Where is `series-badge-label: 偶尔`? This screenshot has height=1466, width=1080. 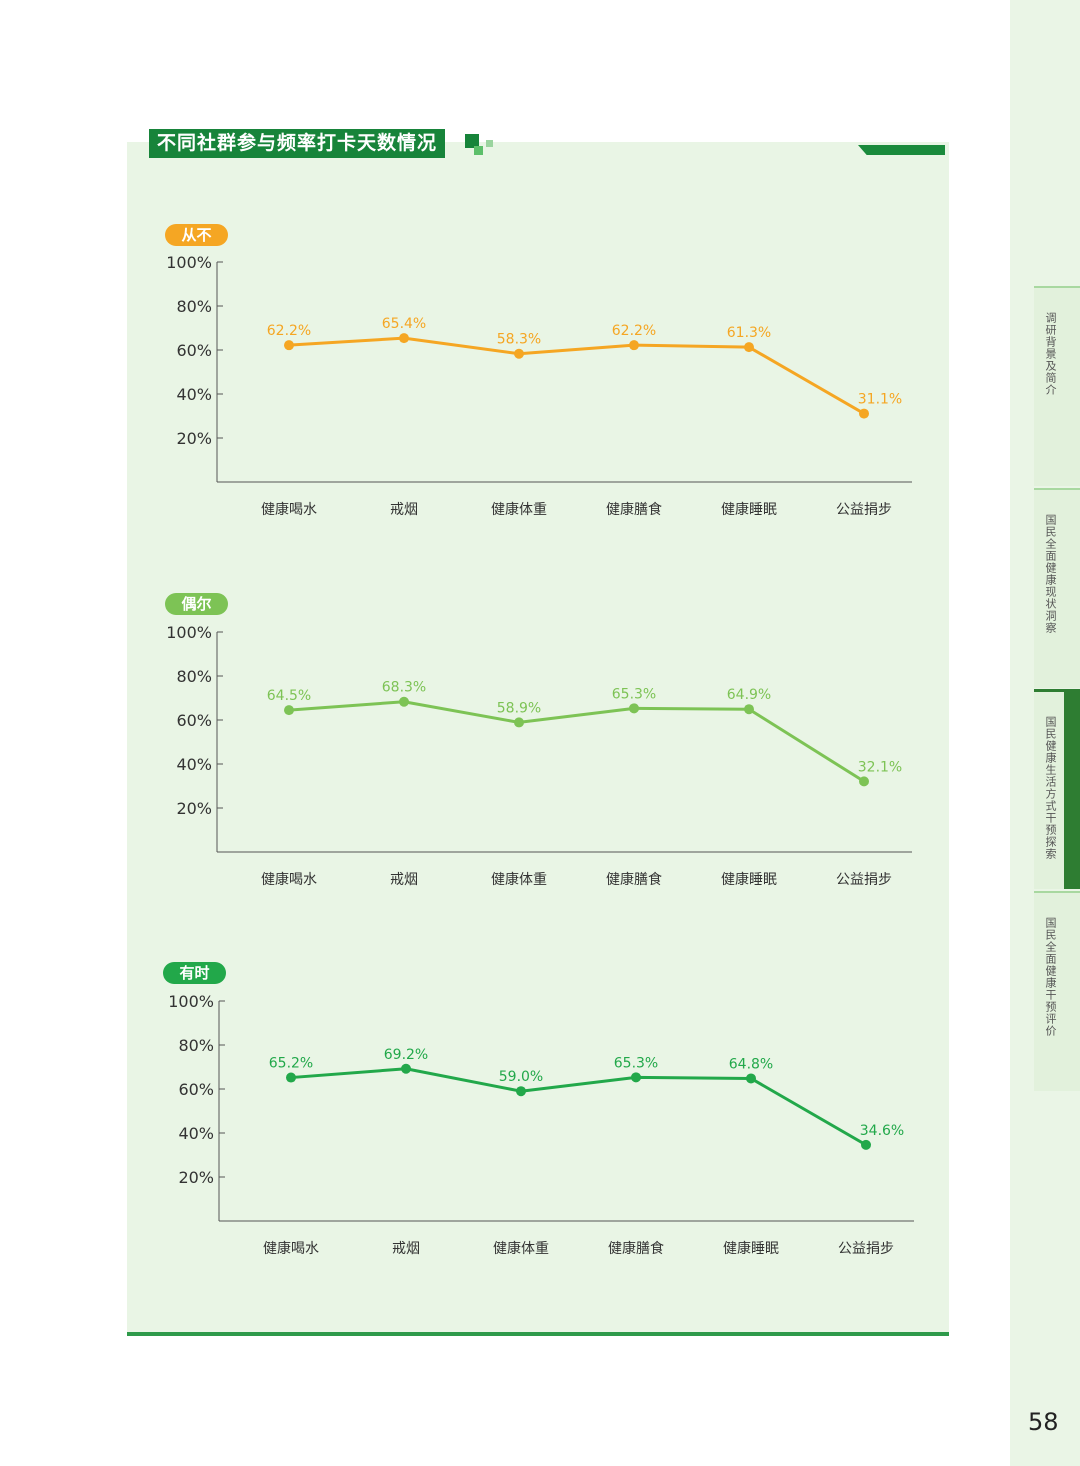 series-badge-label: 偶尔 is located at coordinates (196, 604).